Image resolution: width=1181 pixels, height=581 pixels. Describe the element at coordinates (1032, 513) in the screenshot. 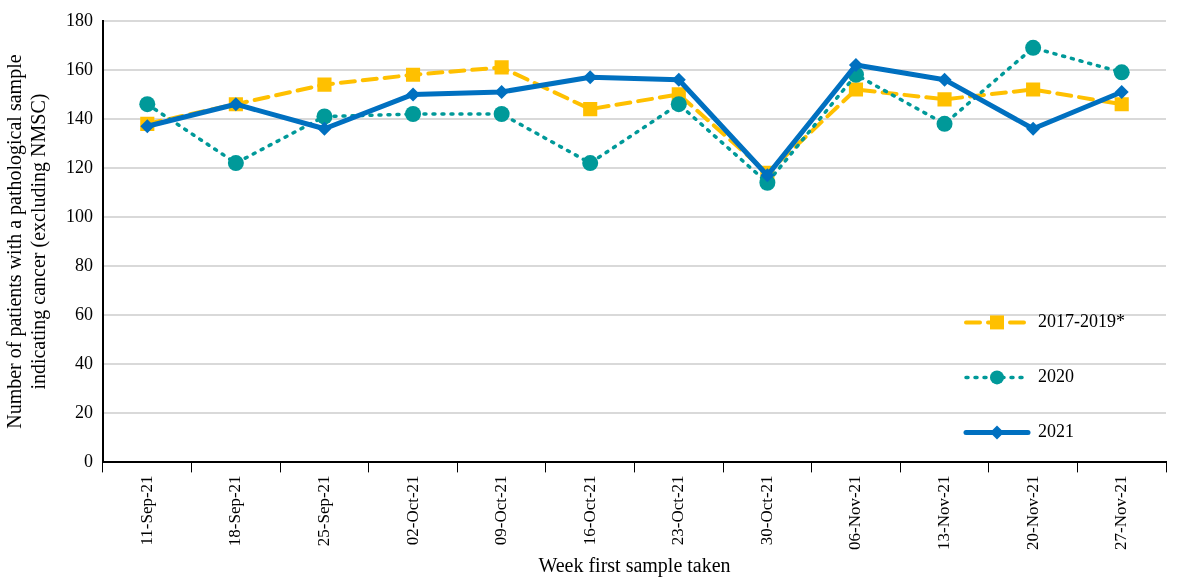

I see `x-tick-label: 20-Nov-21` at that location.